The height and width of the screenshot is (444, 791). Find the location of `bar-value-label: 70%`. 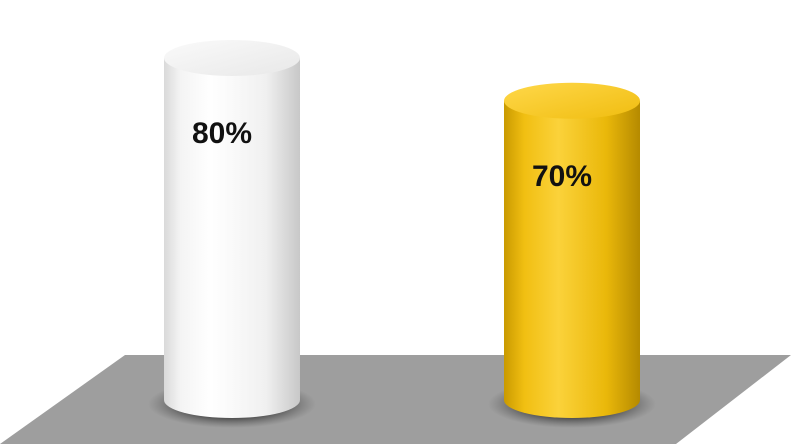

bar-value-label: 70% is located at coordinates (562, 176).